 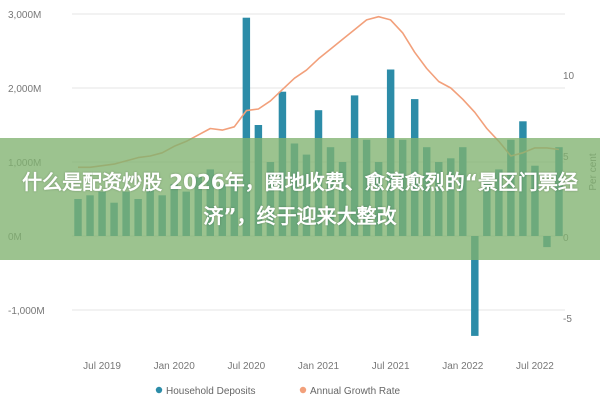 I want to click on y-right-tick-label: 10, so click(x=569, y=76).